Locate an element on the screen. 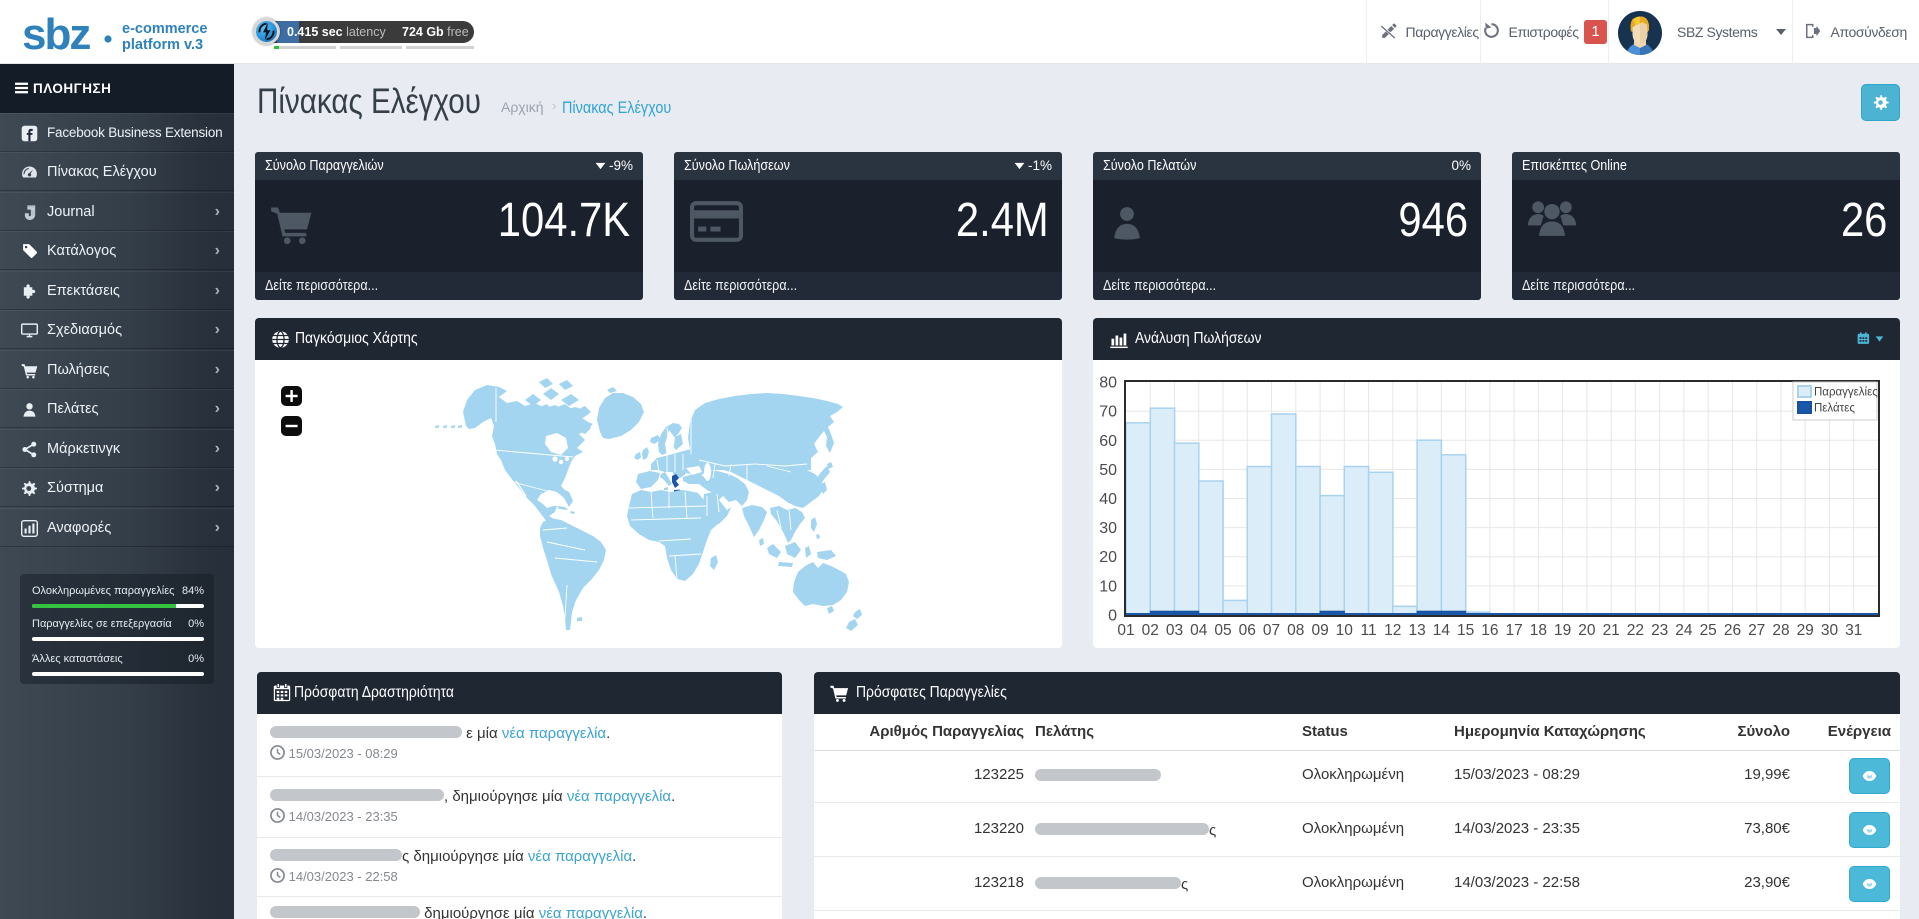 The image size is (1919, 919). svg-text: 50 is located at coordinates (1108, 470).